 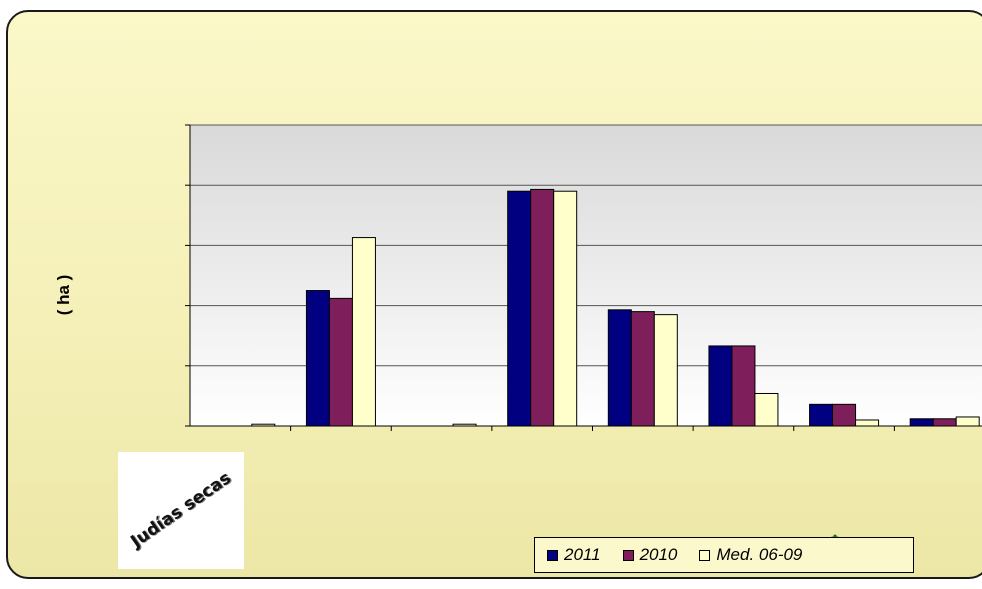 I want to click on legend-item-2011: 2011, so click(x=574, y=555).